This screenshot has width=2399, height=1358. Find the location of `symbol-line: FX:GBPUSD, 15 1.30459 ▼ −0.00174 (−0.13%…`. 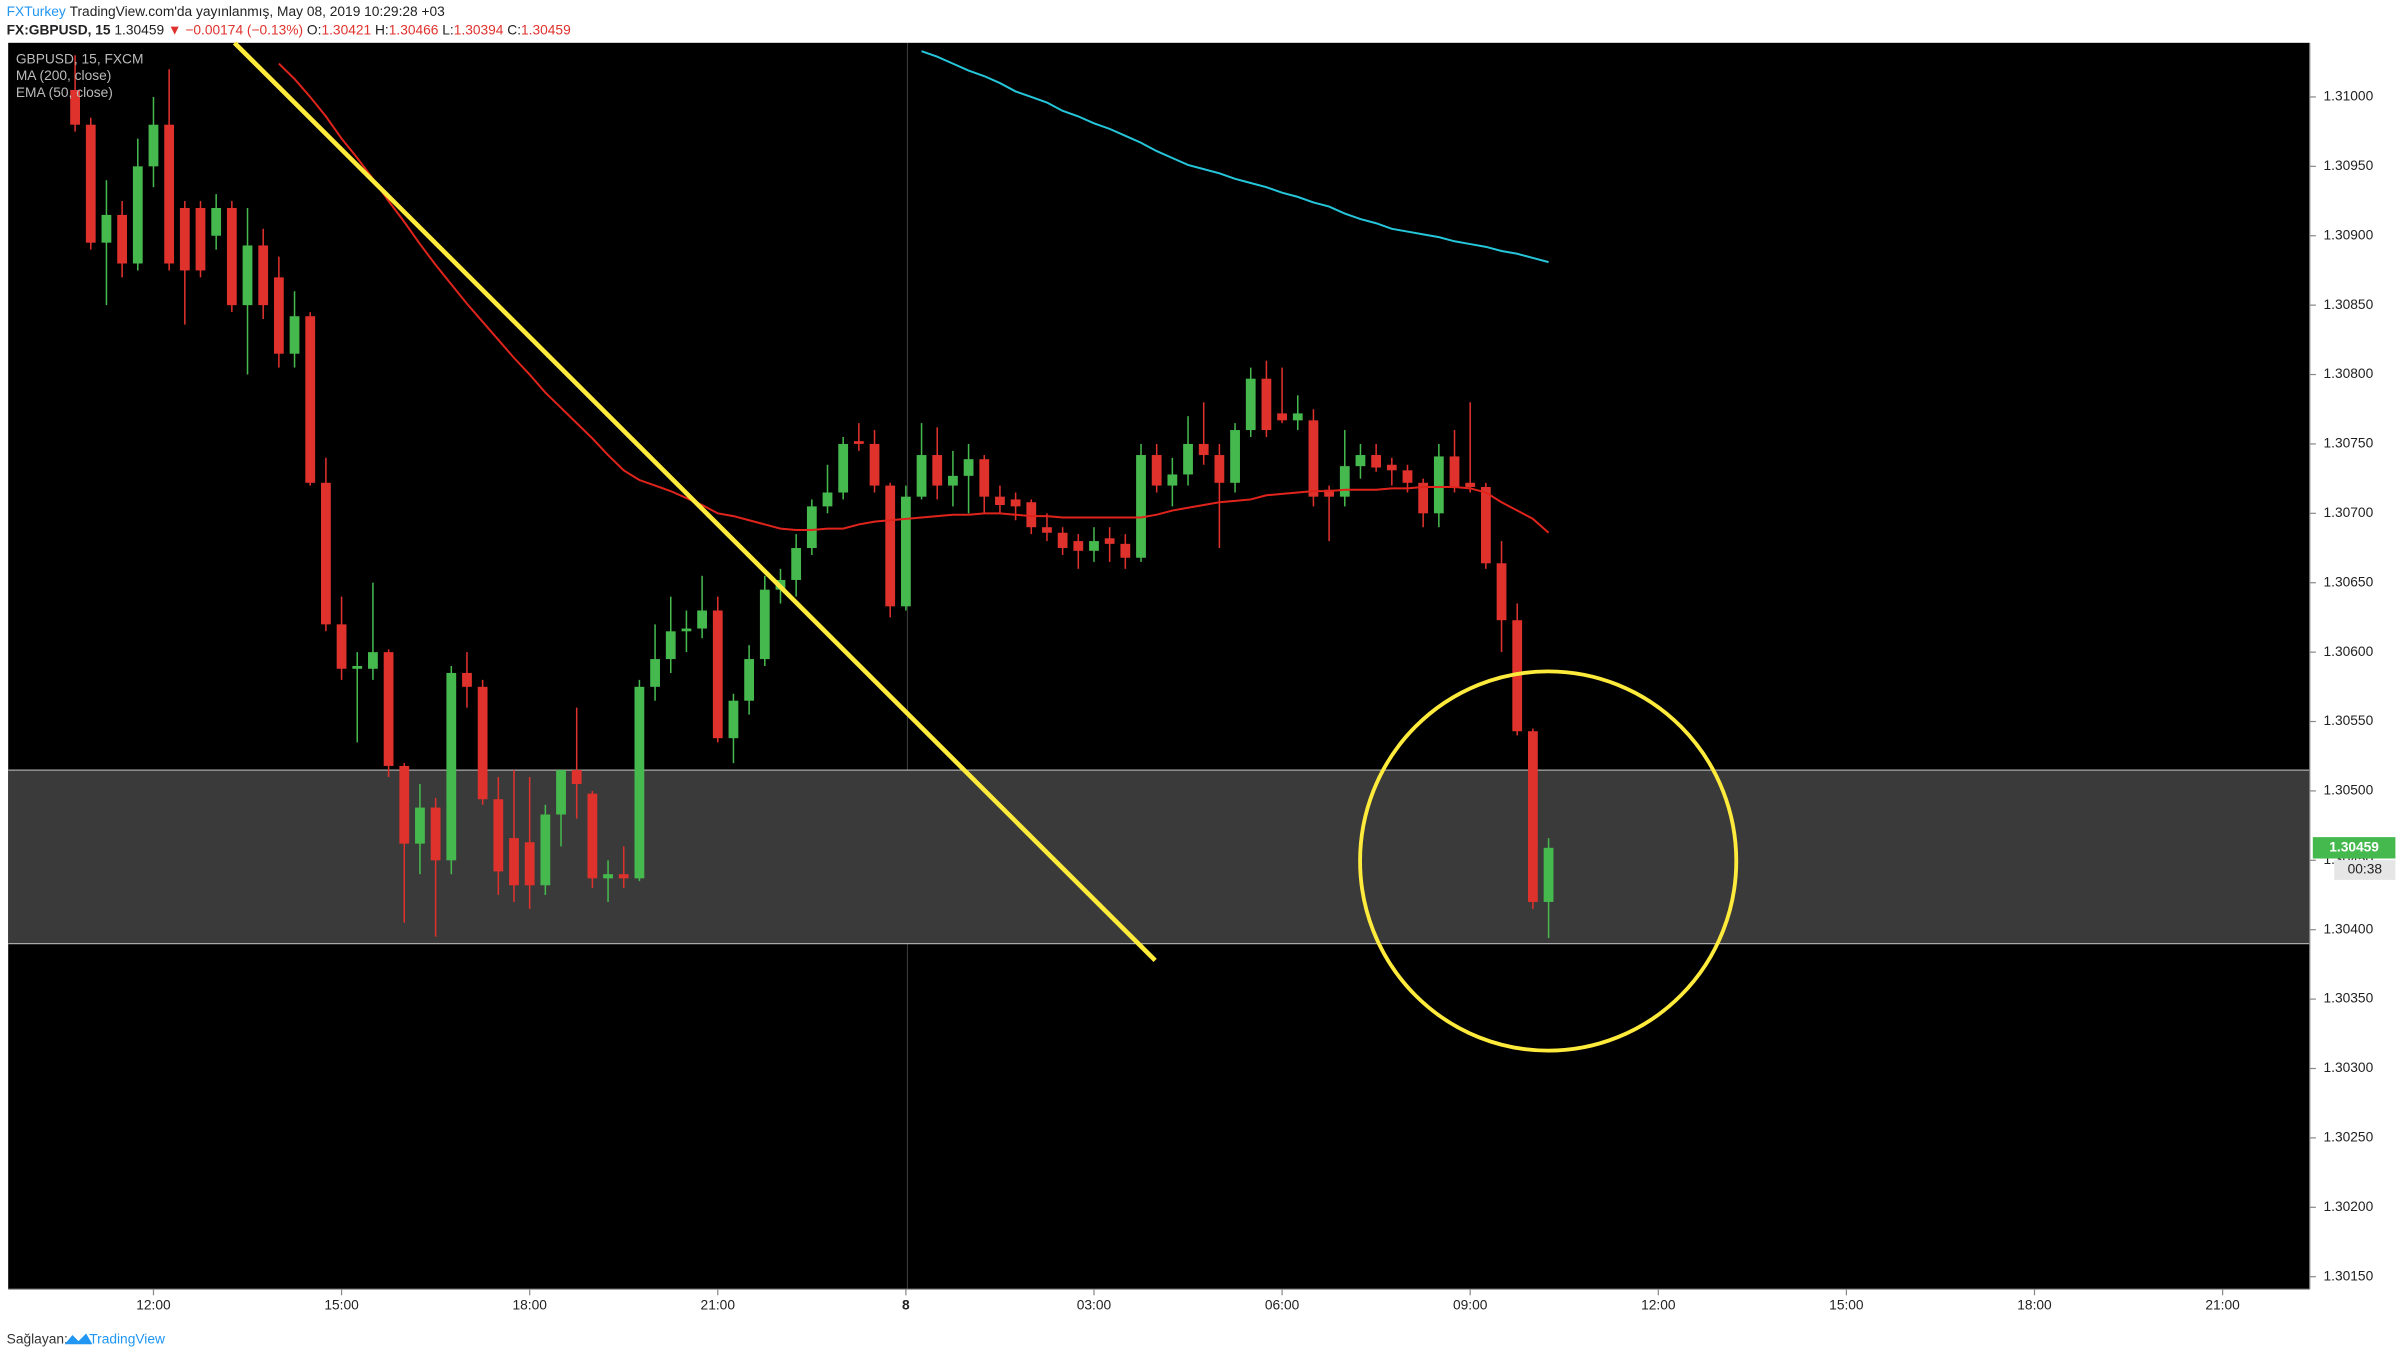

symbol-line: FX:GBPUSD, 15 1.30459 ▼ −0.00174 (−0.13%… is located at coordinates (289, 29).